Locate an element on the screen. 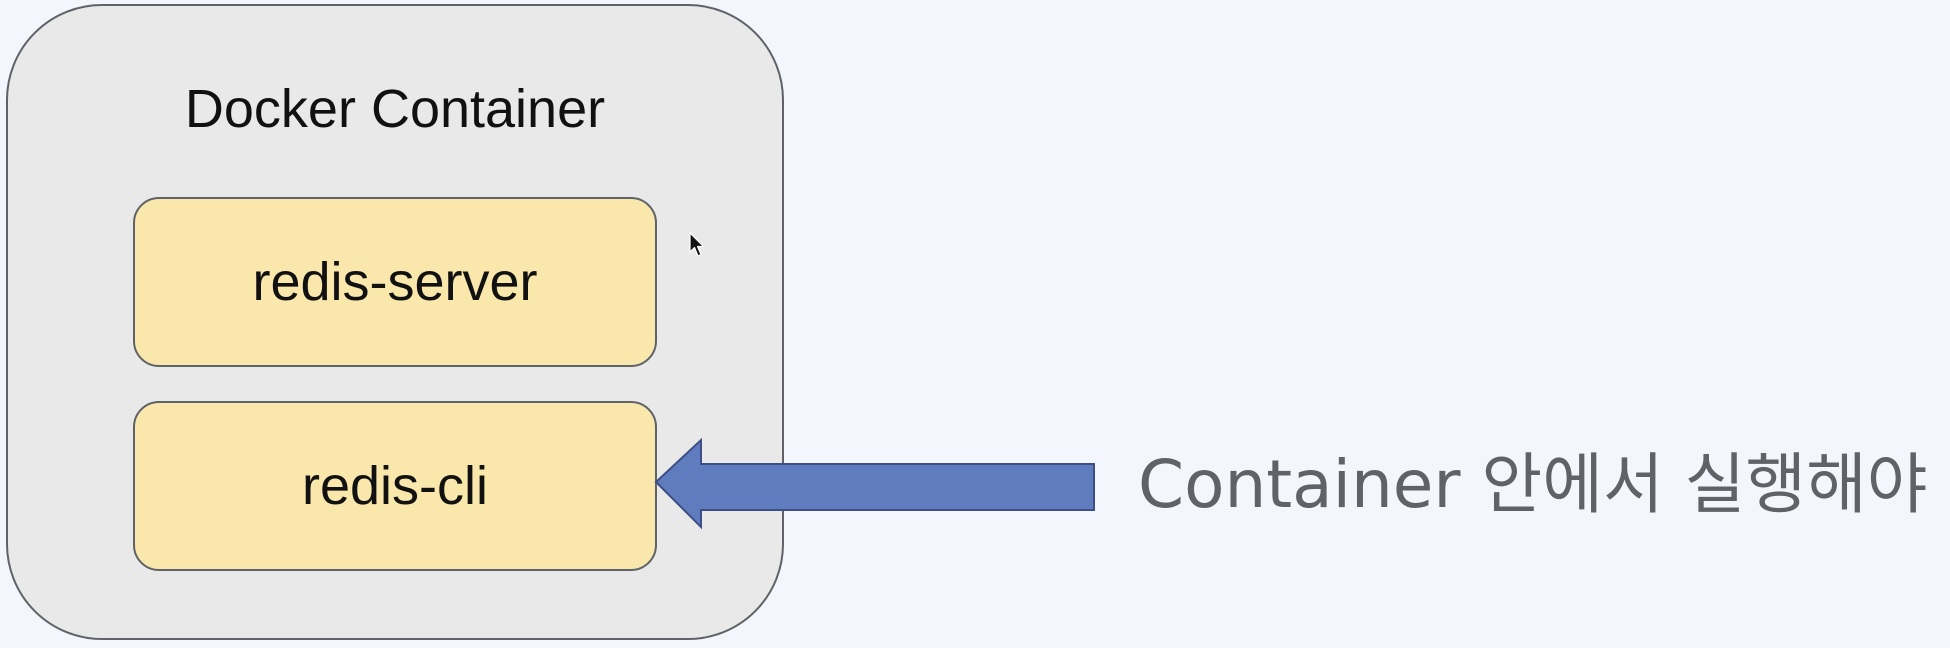 This screenshot has width=1950, height=648. redis-server-box: redis-server is located at coordinates (395, 282).